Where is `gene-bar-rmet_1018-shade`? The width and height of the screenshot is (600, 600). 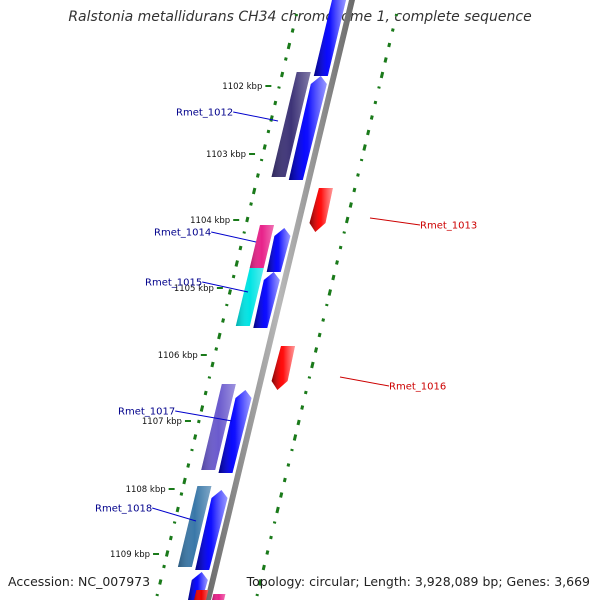 gene-bar-rmet_1018-shade is located at coordinates (194, 526).